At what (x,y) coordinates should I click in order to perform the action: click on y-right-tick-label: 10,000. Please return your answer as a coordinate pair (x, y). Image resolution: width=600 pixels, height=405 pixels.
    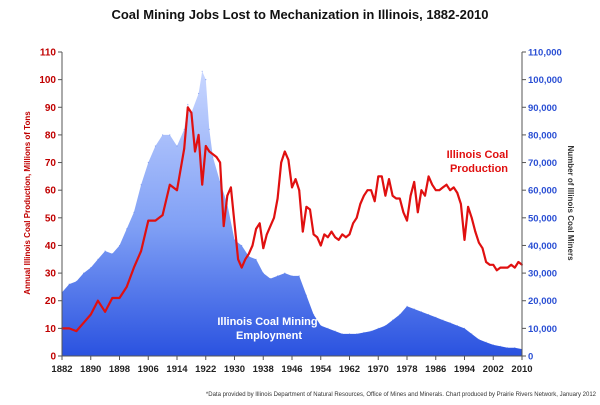
    Looking at the image, I should click on (542, 329).